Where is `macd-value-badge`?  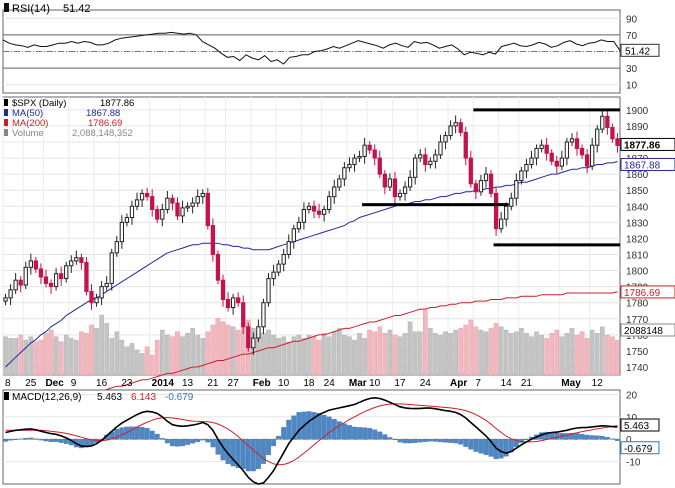
macd-value-badge is located at coordinates (640, 425).